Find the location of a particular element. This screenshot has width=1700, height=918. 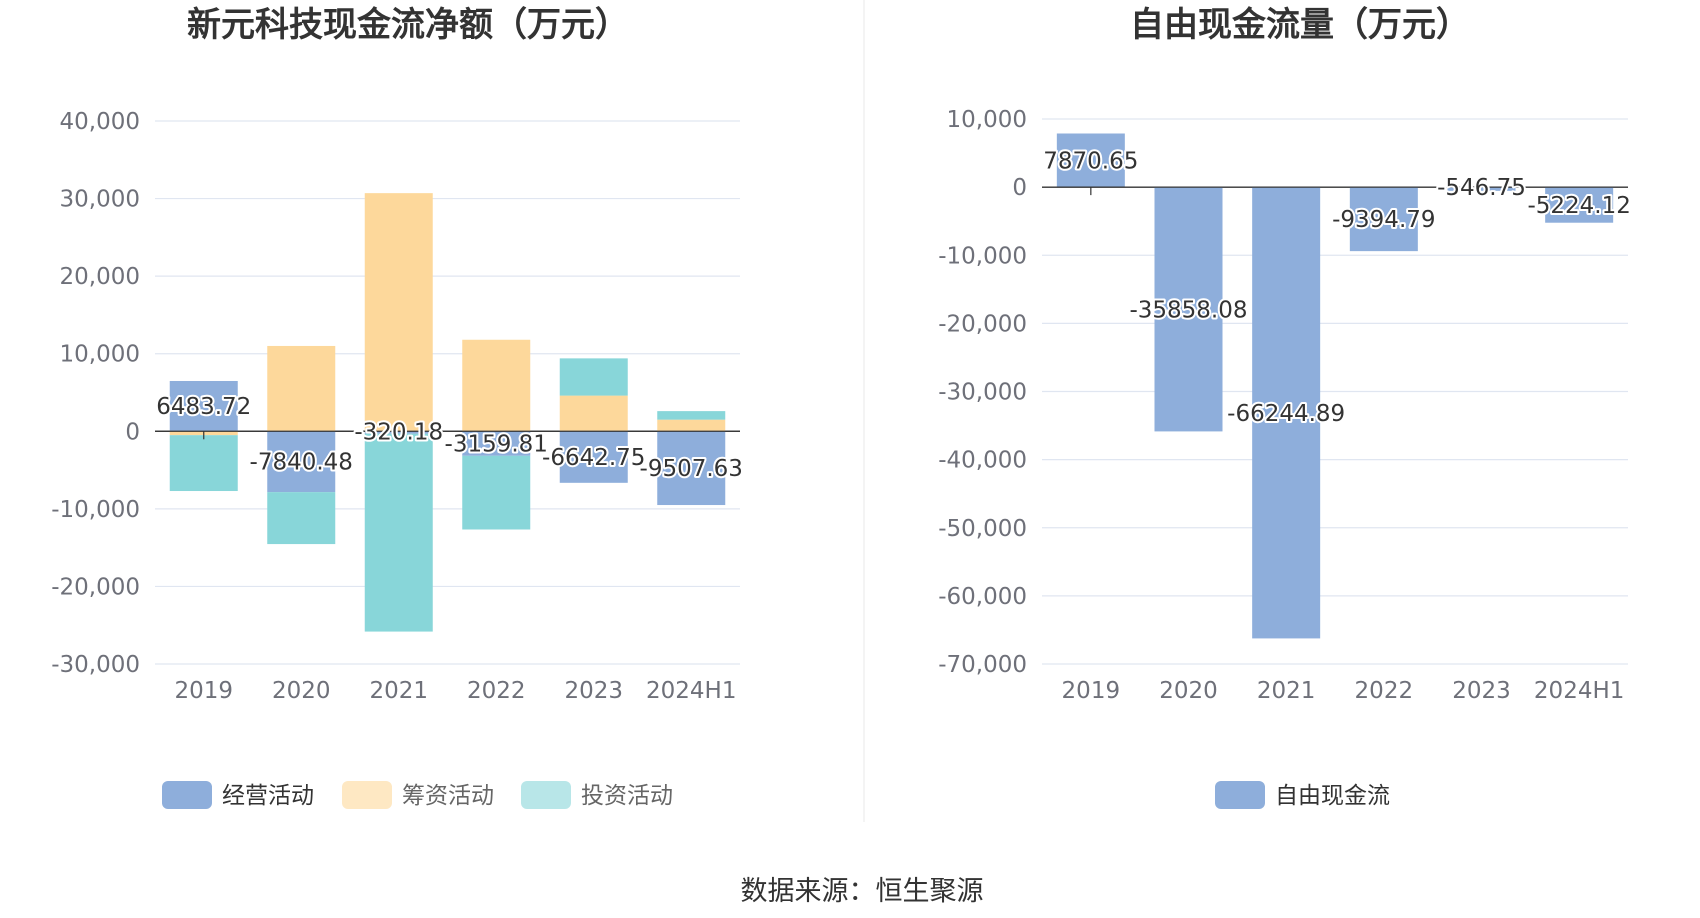

y-tick-label: -50,000 is located at coordinates (982, 529).